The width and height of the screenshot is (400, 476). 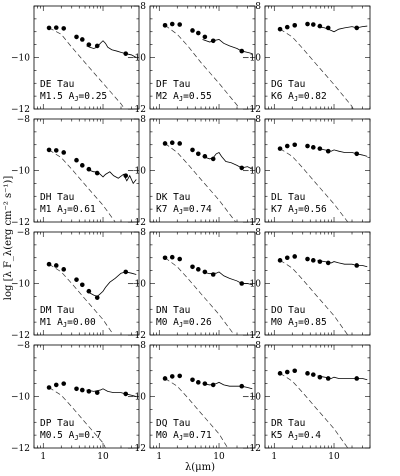 I want to click on extinction-value: =0.4, so click(x=309, y=435).